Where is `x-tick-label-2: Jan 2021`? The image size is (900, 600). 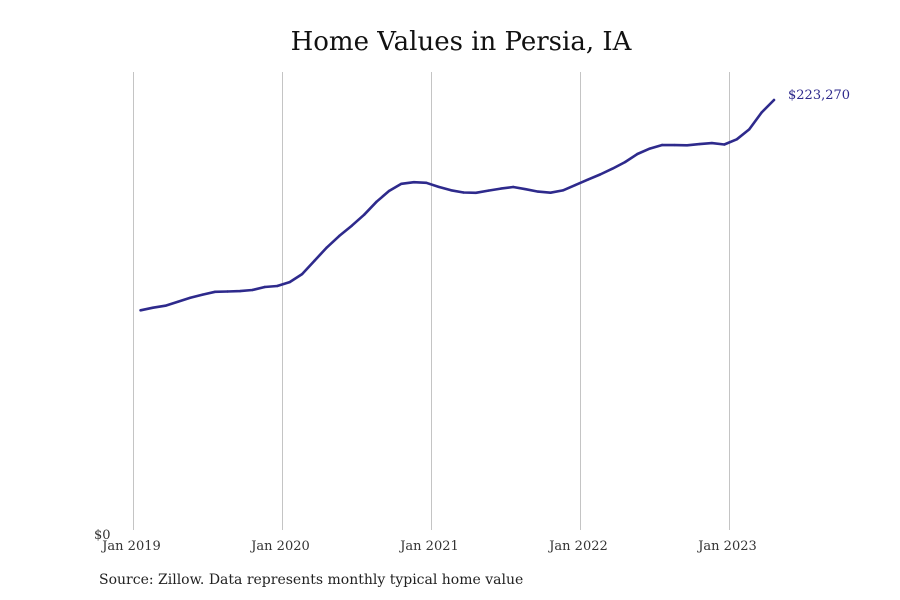
x-tick-label-2: Jan 2021 is located at coordinates (428, 546).